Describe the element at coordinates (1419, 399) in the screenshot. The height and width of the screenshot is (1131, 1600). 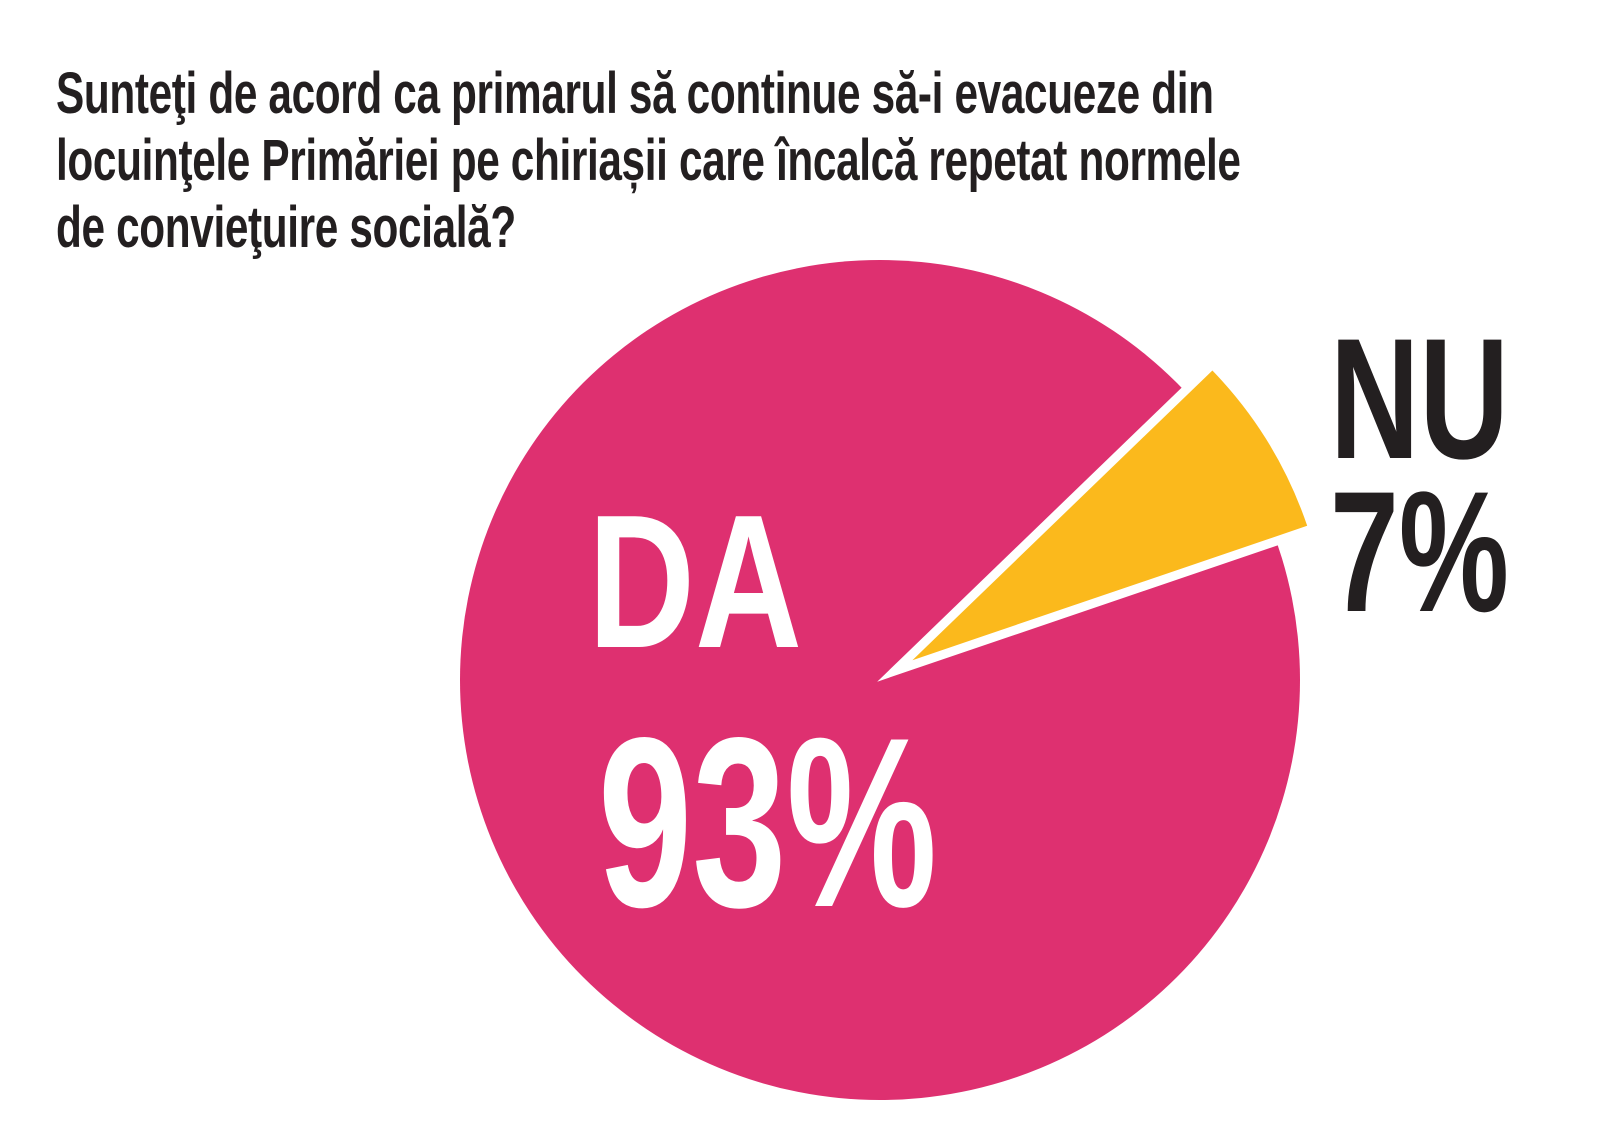
I see `nu-label: NU` at that location.